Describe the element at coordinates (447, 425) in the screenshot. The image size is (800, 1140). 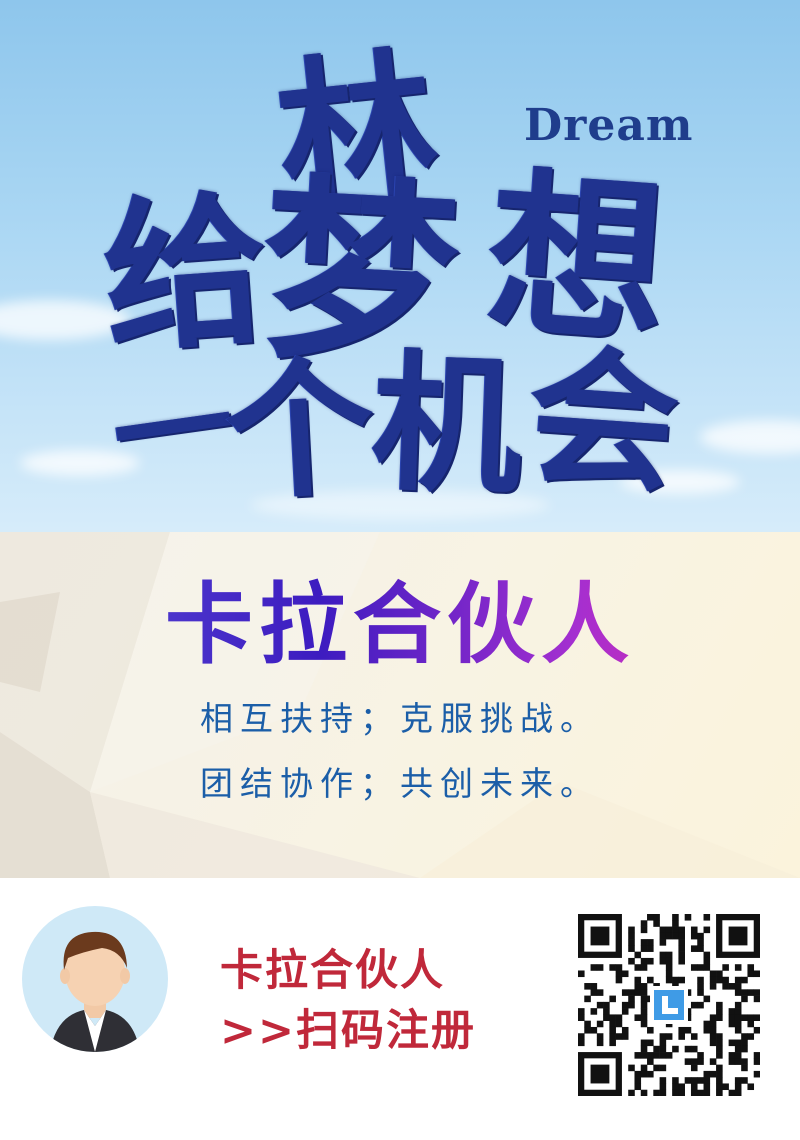
I see `calligraphy-char: 机` at that location.